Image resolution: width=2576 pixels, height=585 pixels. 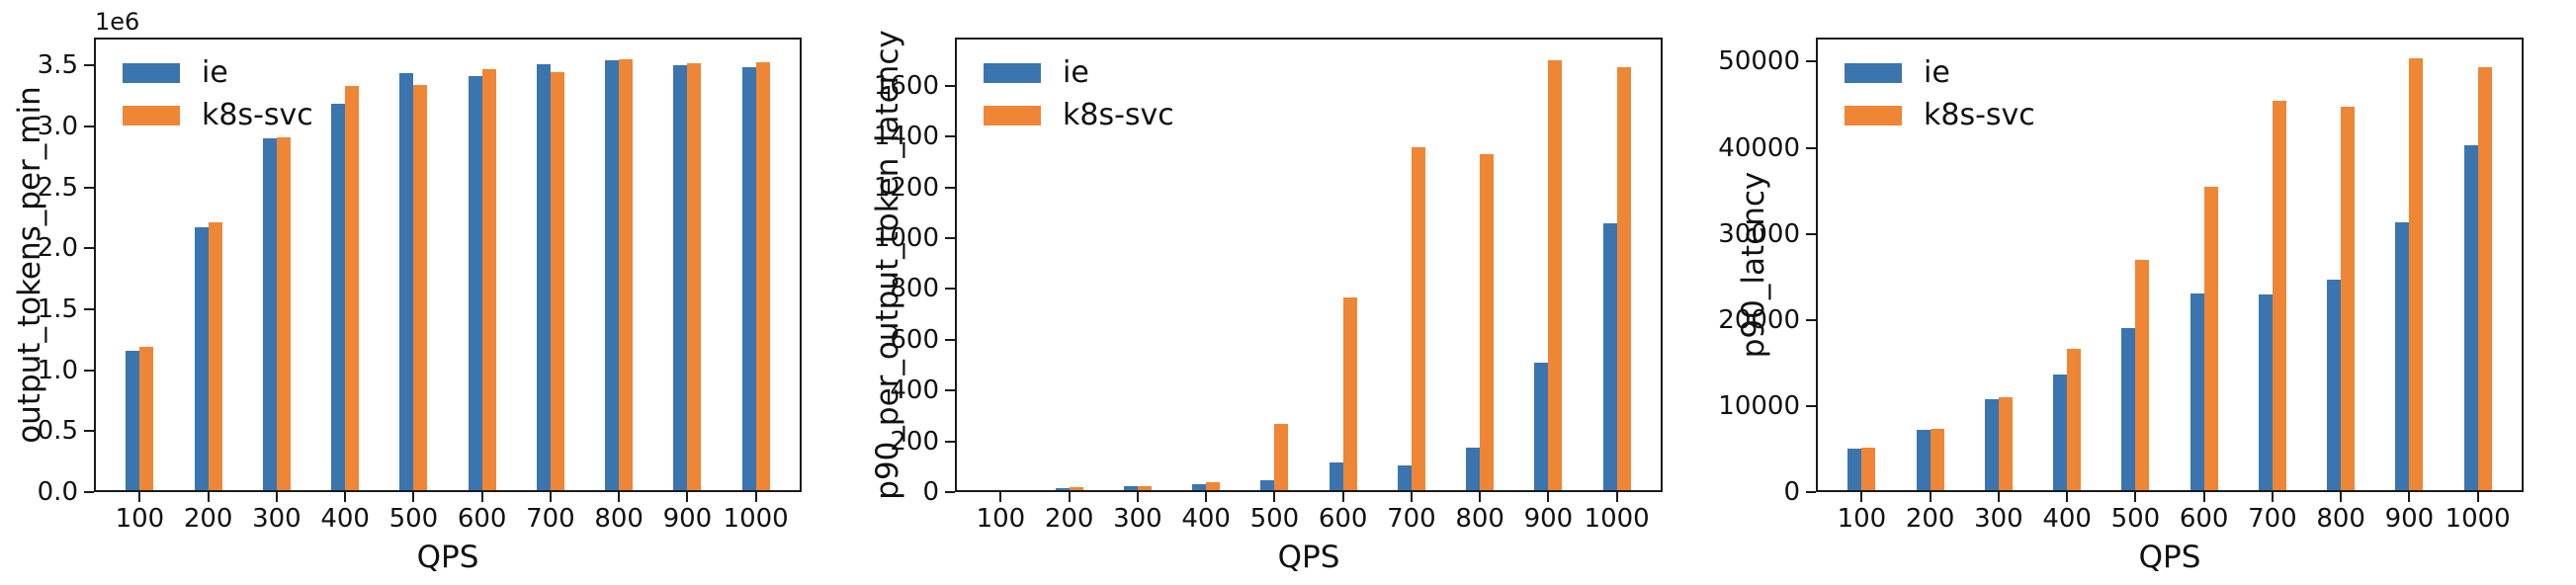 What do you see at coordinates (57, 431) in the screenshot?
I see `y-tick-label: 0.5` at bounding box center [57, 431].